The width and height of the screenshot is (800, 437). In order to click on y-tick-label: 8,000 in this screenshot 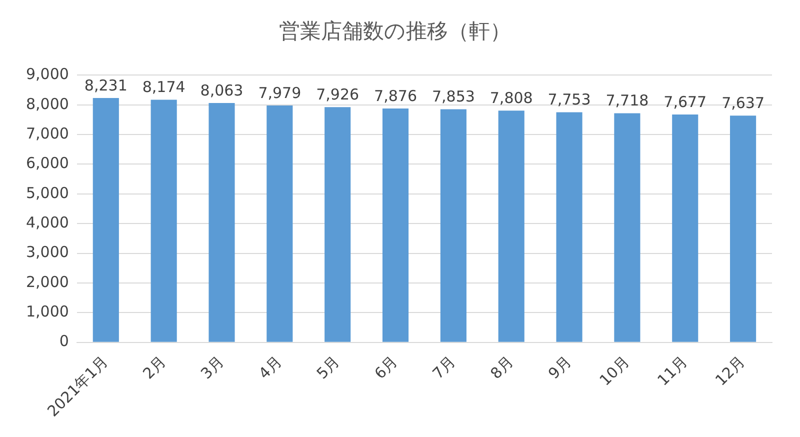, I will do `click(47, 103)`.